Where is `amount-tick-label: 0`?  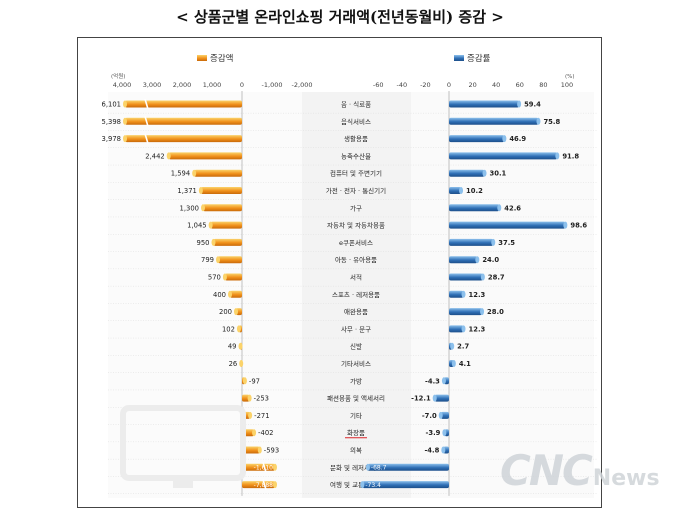
amount-tick-label: 0 is located at coordinates (242, 85).